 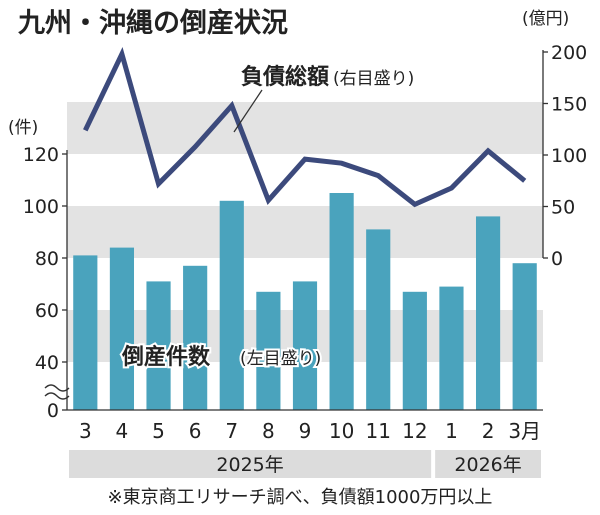 I want to click on x-tick-label-0: 3, so click(x=85, y=431).